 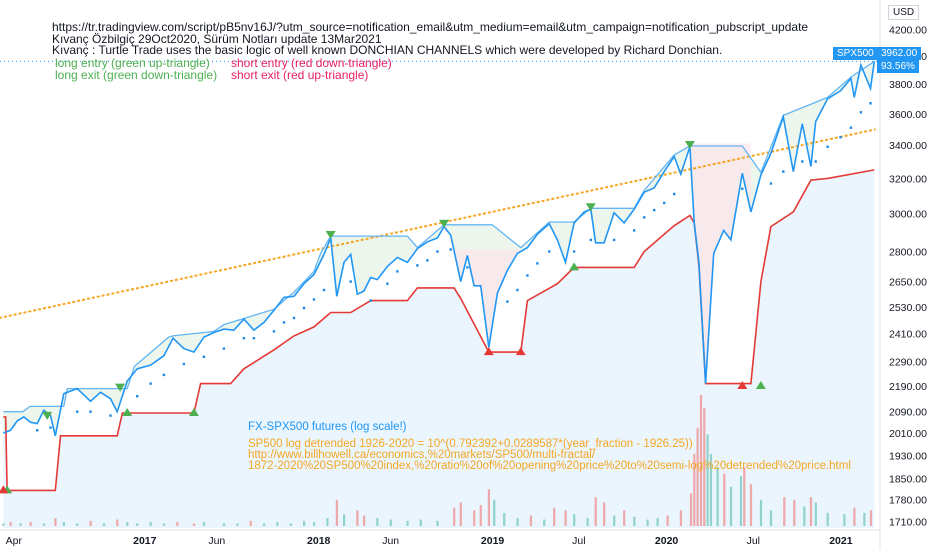 I want to click on y-tick-label: 2190.00, so click(x=908, y=387).